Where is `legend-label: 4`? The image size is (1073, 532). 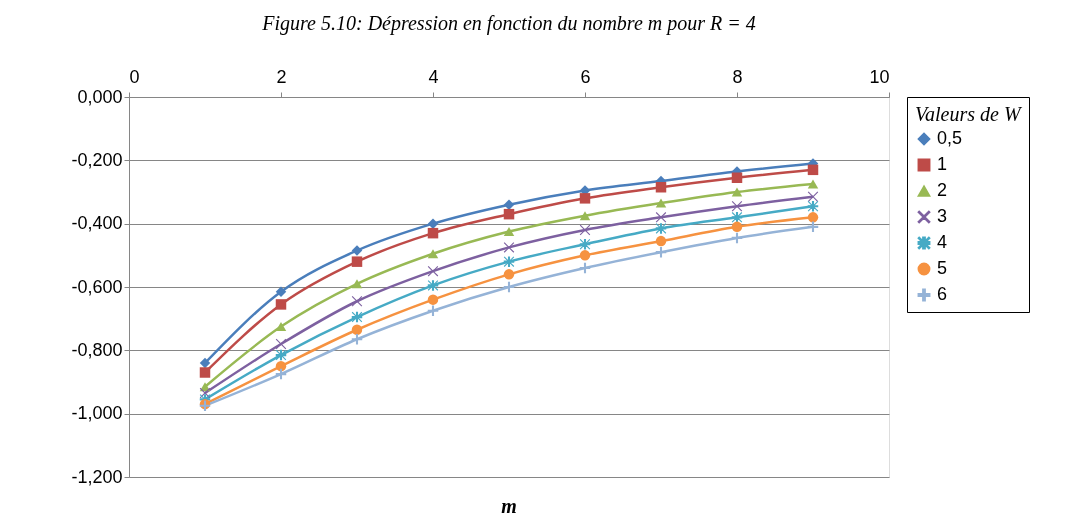
legend-label: 4 is located at coordinates (942, 242).